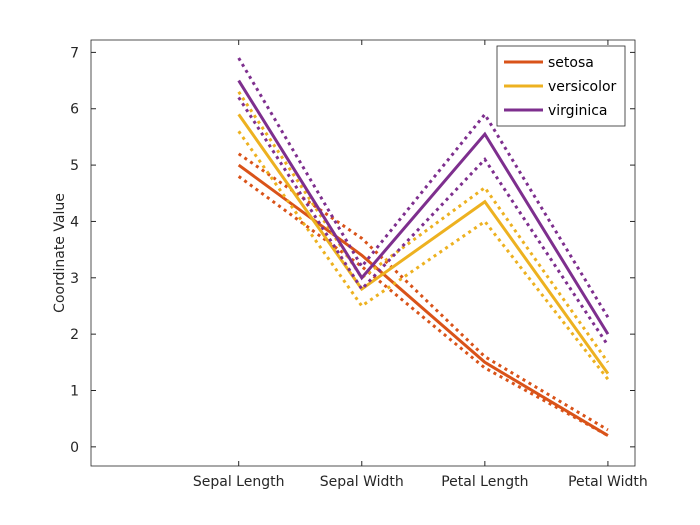  What do you see at coordinates (74, 222) in the screenshot?
I see `y-tick-label: 4` at bounding box center [74, 222].